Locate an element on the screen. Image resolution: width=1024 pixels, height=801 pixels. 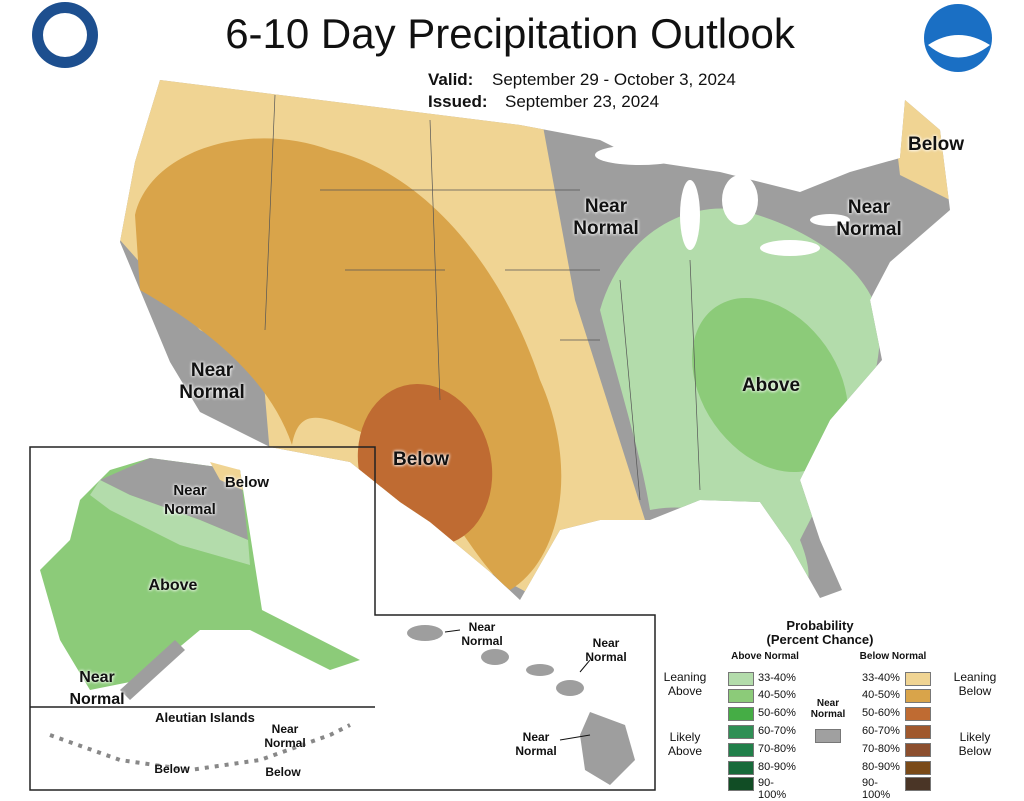
issued-date: September 23, 2024 is located at coordinates (582, 101).